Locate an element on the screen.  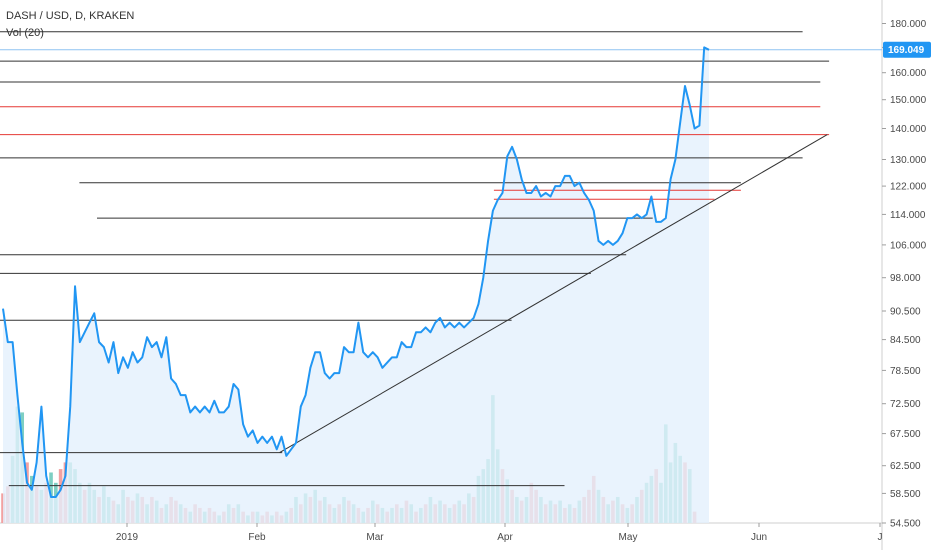
price-tick-label: 58.500 is located at coordinates (905, 494).